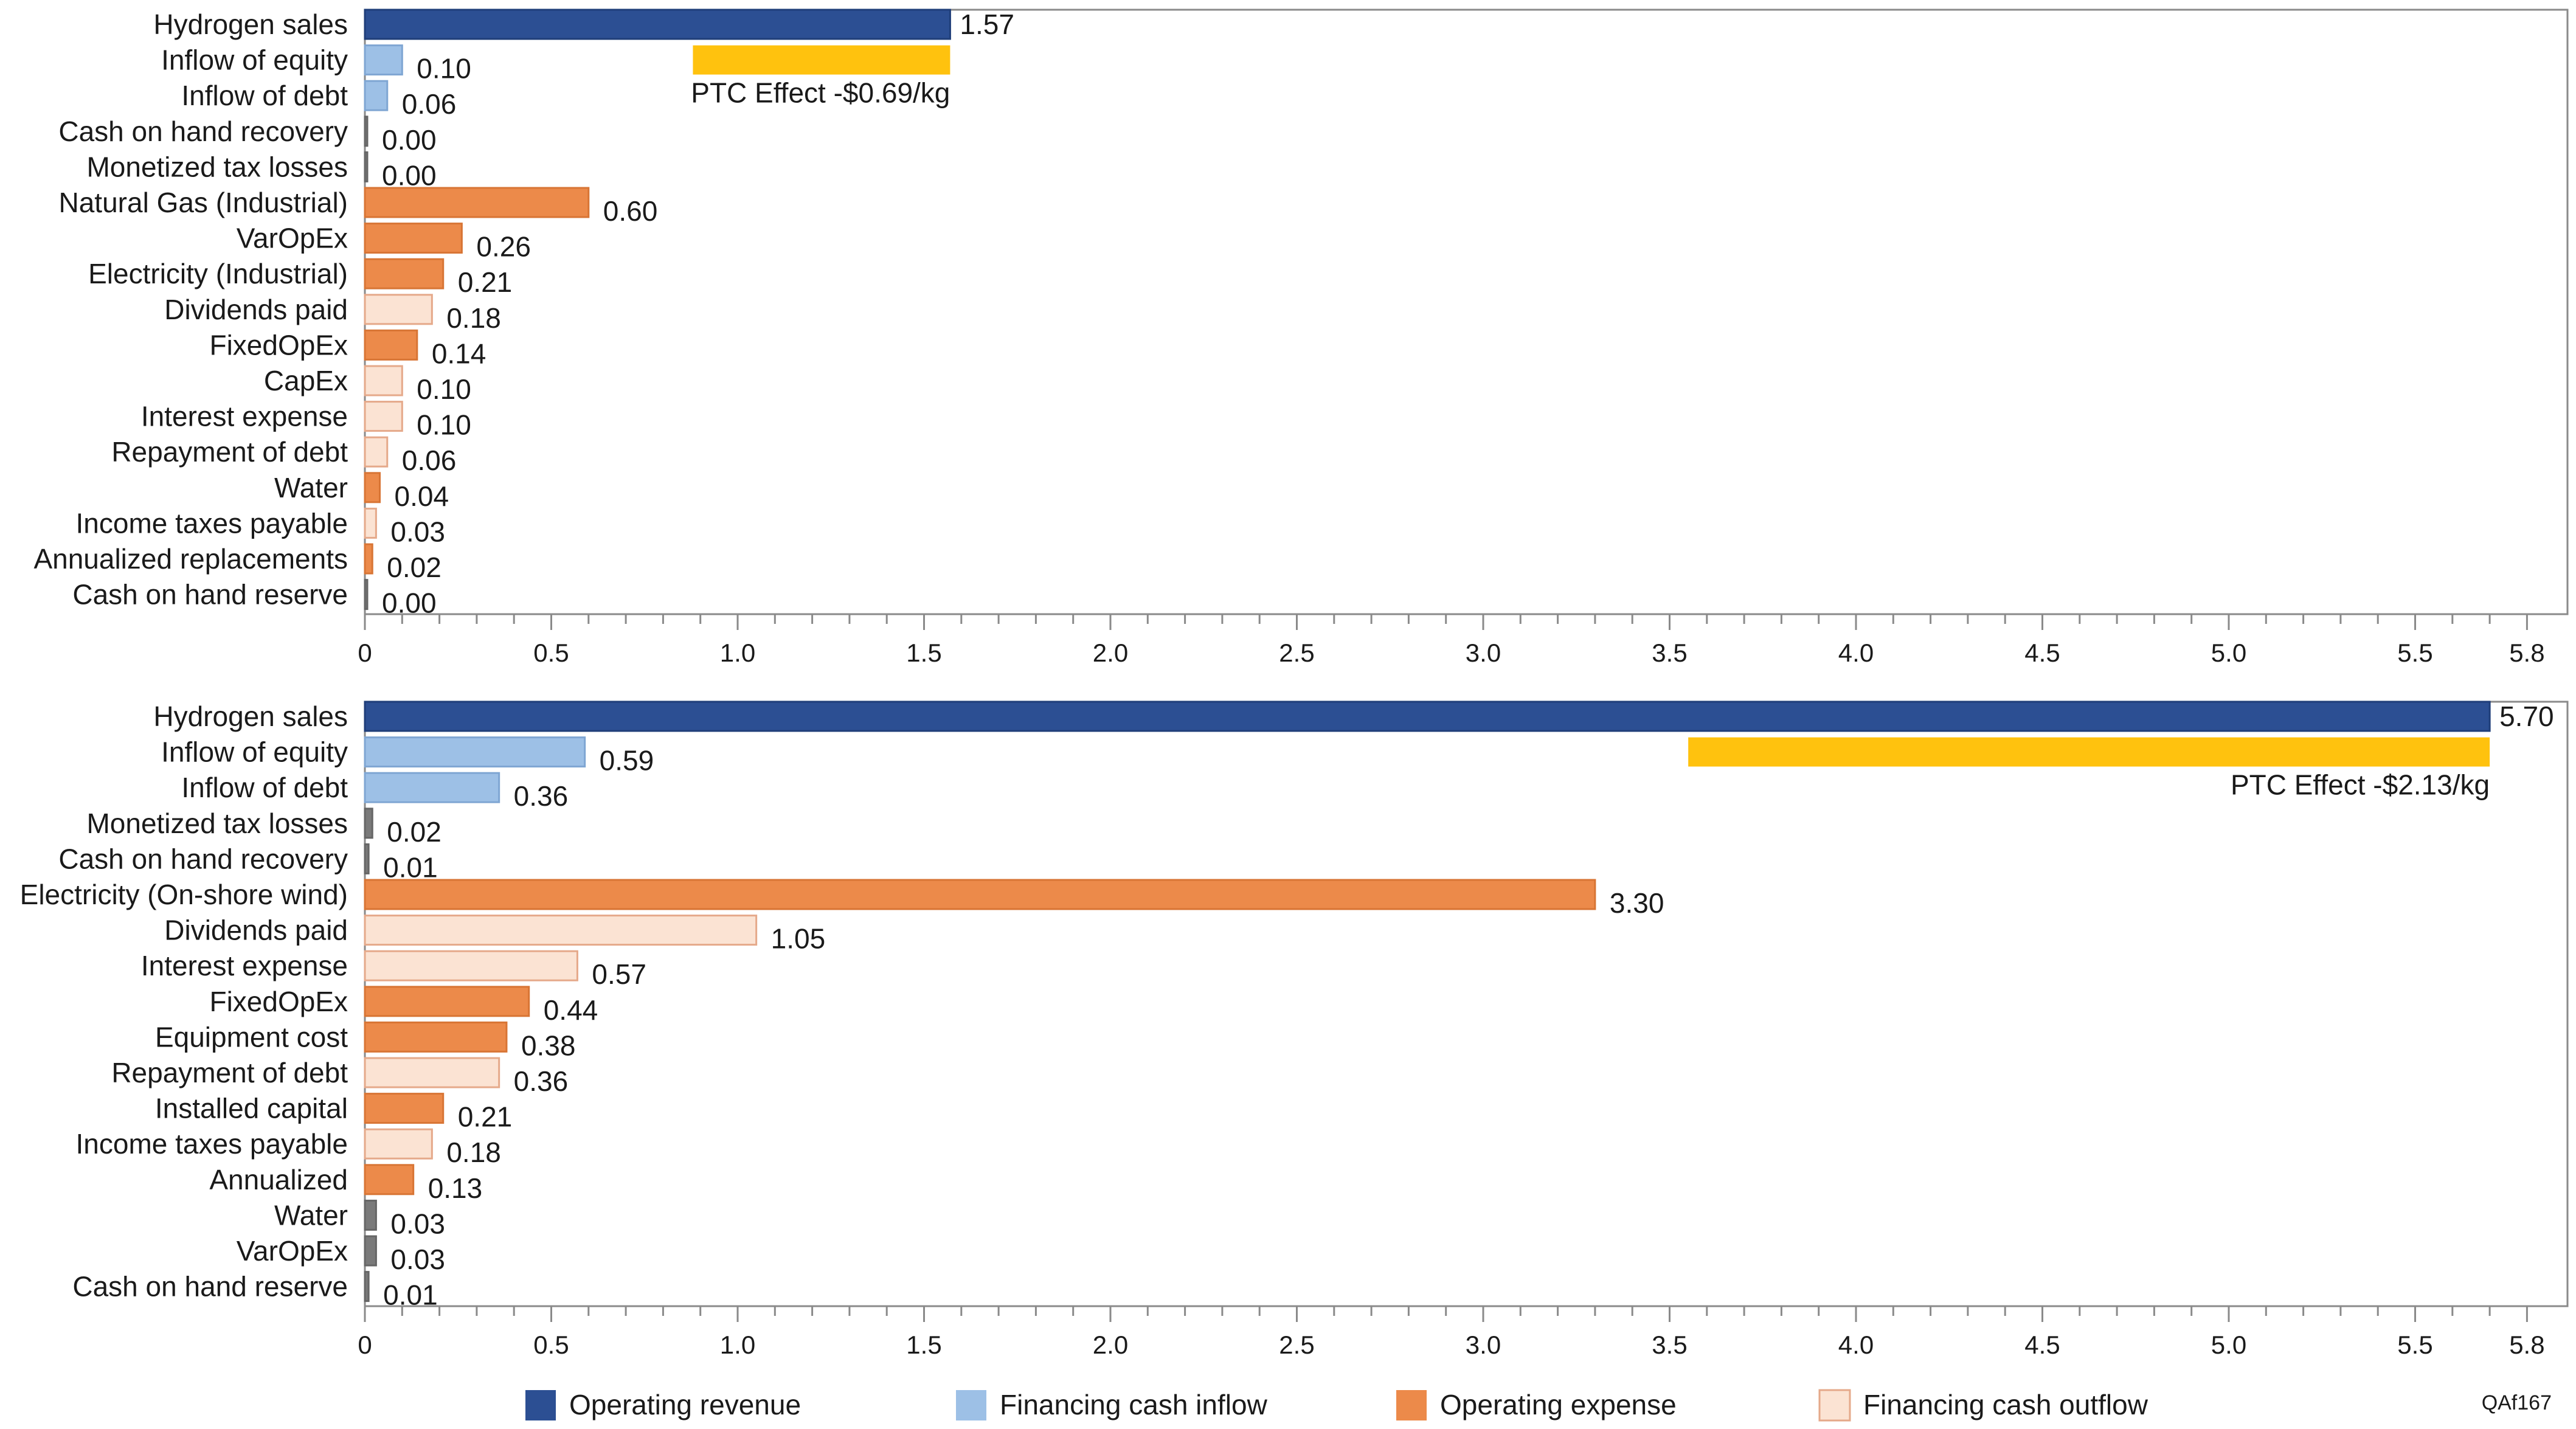 This screenshot has width=2576, height=1429. Describe the element at coordinates (1558, 1405) in the screenshot. I see `legend-label: Operating expense` at that location.